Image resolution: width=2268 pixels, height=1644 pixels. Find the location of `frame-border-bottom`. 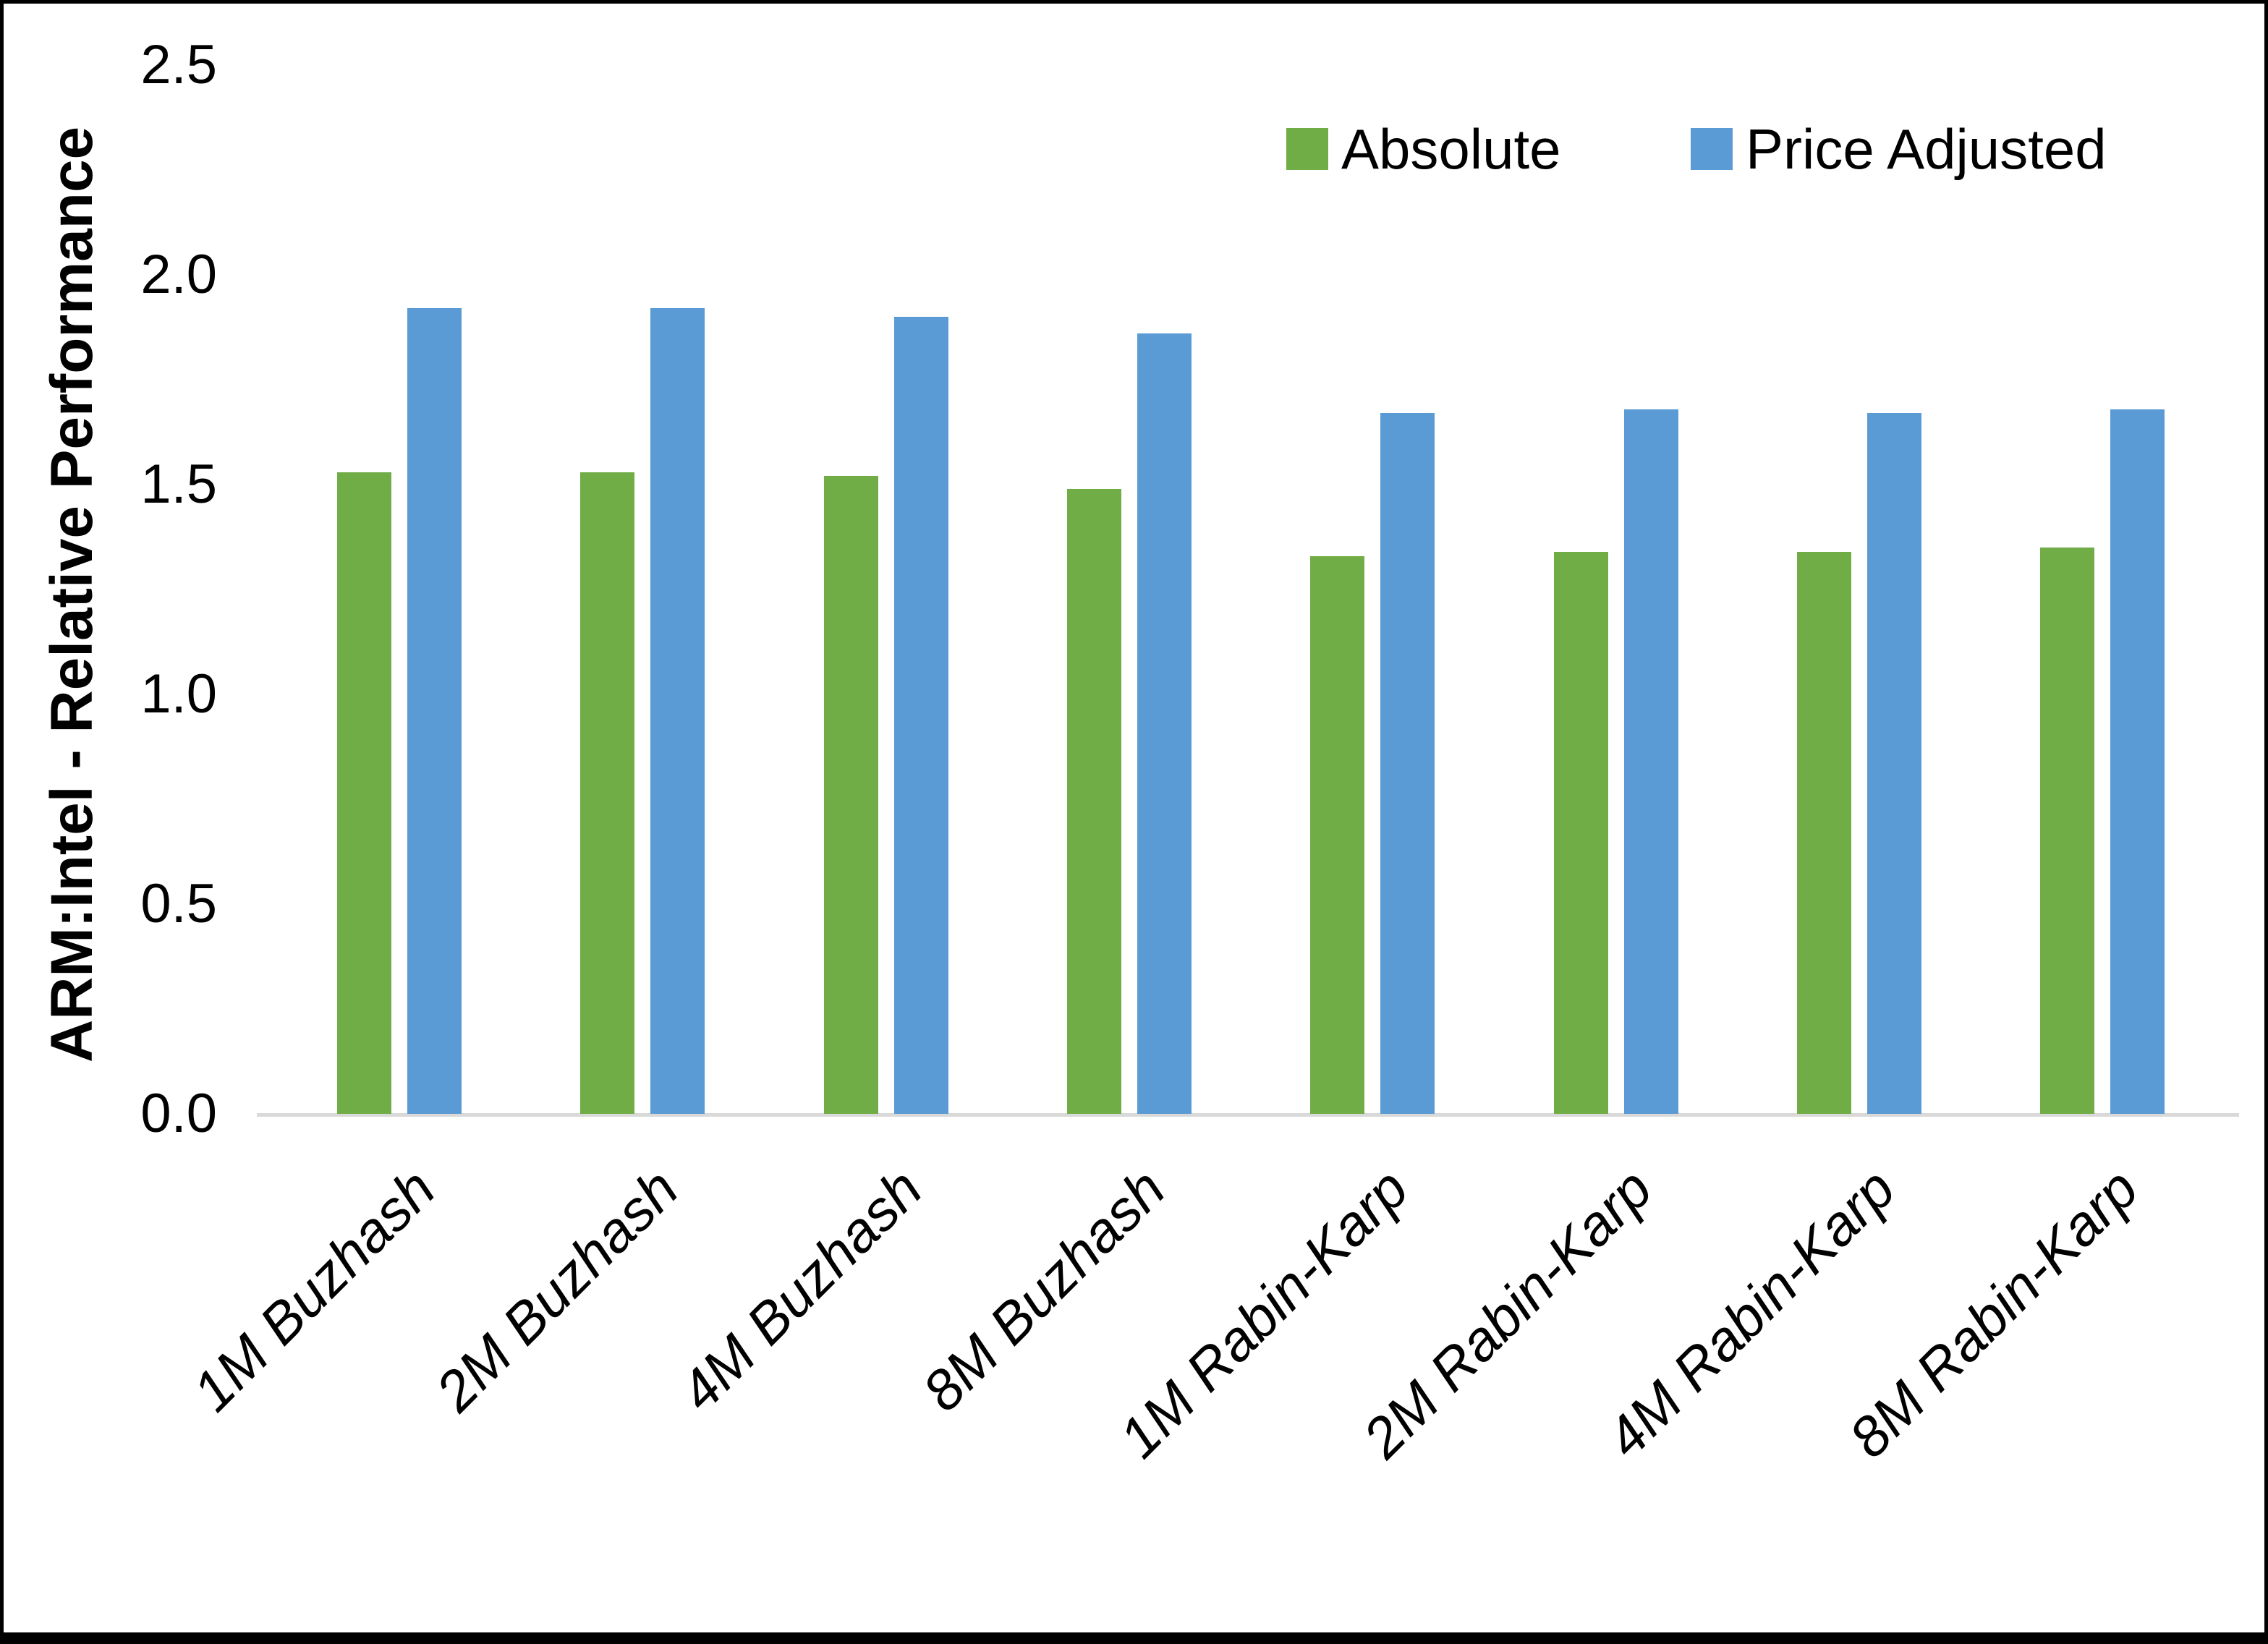

frame-border-bottom is located at coordinates (1134, 1638).